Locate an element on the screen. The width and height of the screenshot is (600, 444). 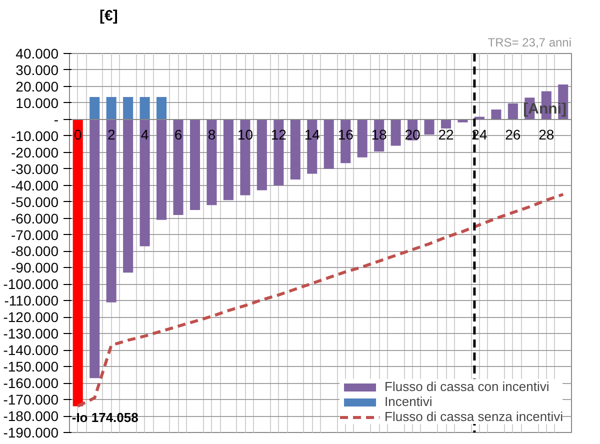
x-tick-label: 28 is located at coordinates (546, 134).